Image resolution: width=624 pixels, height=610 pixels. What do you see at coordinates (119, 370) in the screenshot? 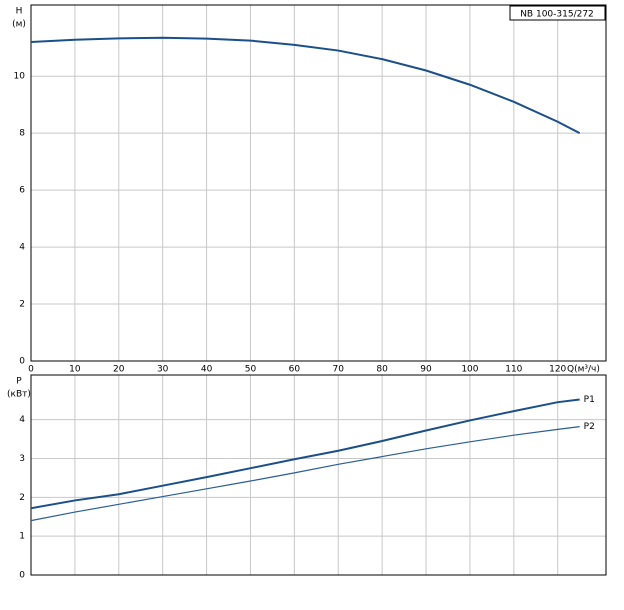
I see `x-tick-label: 20` at bounding box center [119, 370].